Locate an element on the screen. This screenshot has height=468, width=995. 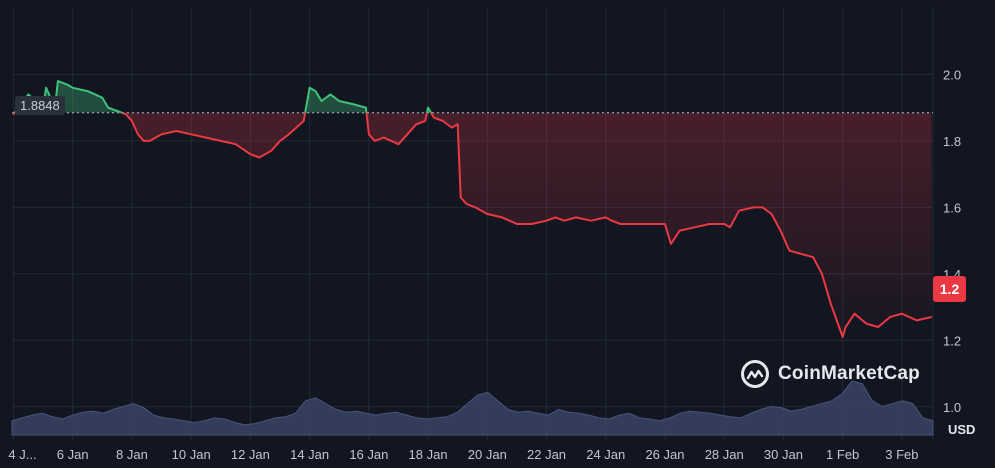
price-area-above is located at coordinates (472, 97).